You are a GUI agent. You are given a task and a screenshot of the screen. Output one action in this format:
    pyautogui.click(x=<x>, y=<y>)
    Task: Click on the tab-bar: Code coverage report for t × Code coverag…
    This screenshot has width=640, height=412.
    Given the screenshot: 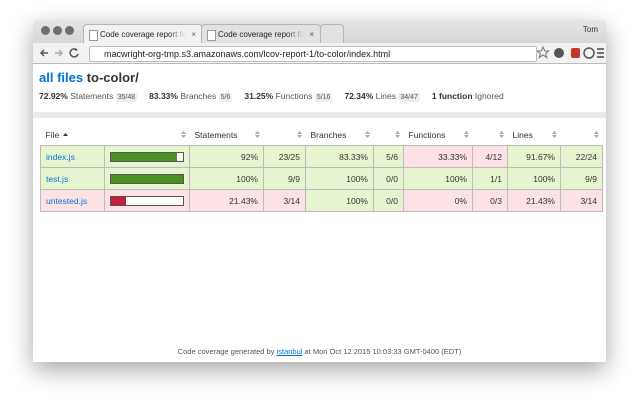 What is the action you would take?
    pyautogui.click(x=319, y=32)
    